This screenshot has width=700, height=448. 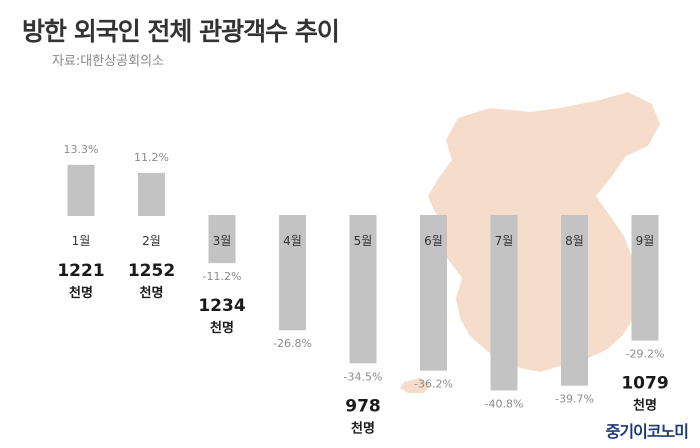 What do you see at coordinates (151, 271) in the screenshot?
I see `visitor-count-value: 1252` at bounding box center [151, 271].